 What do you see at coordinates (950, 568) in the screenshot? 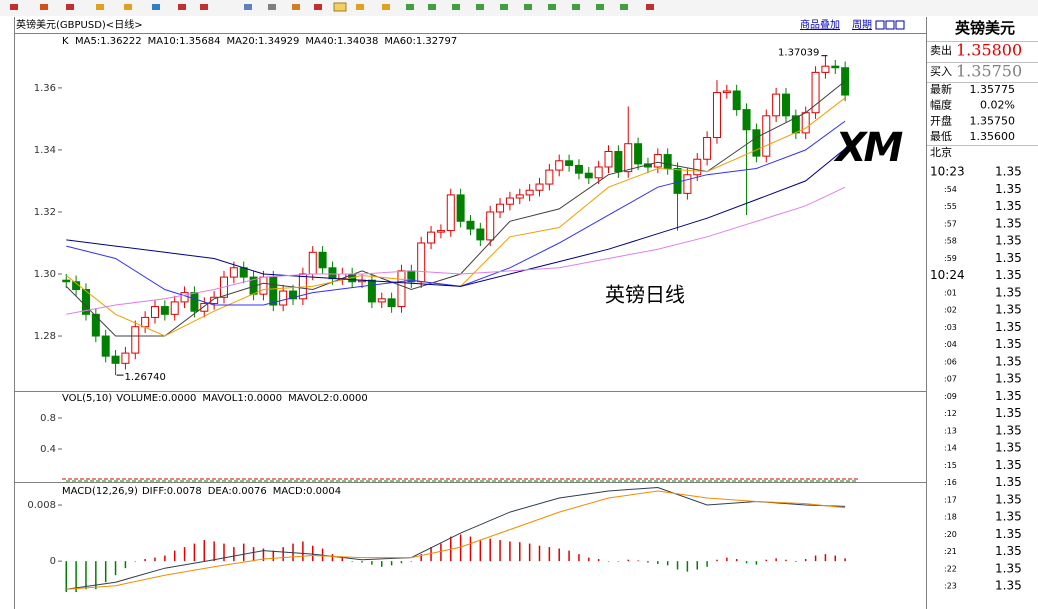
I see `tick-time: :22` at bounding box center [950, 568].